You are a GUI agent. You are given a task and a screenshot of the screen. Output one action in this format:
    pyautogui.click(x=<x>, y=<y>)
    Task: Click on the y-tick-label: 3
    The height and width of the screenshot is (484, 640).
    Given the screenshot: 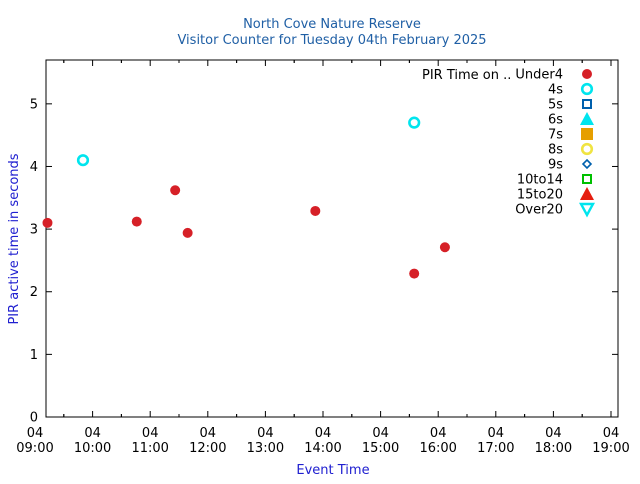 What is the action you would take?
    pyautogui.click(x=34, y=230)
    